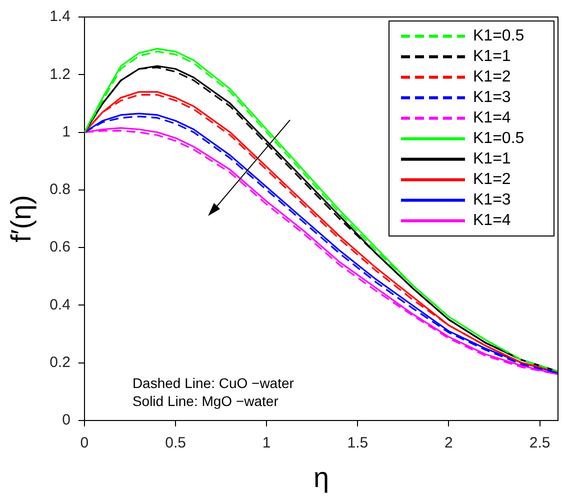 This screenshot has width=564, height=498. I want to click on x-tick-label: 2, so click(448, 443).